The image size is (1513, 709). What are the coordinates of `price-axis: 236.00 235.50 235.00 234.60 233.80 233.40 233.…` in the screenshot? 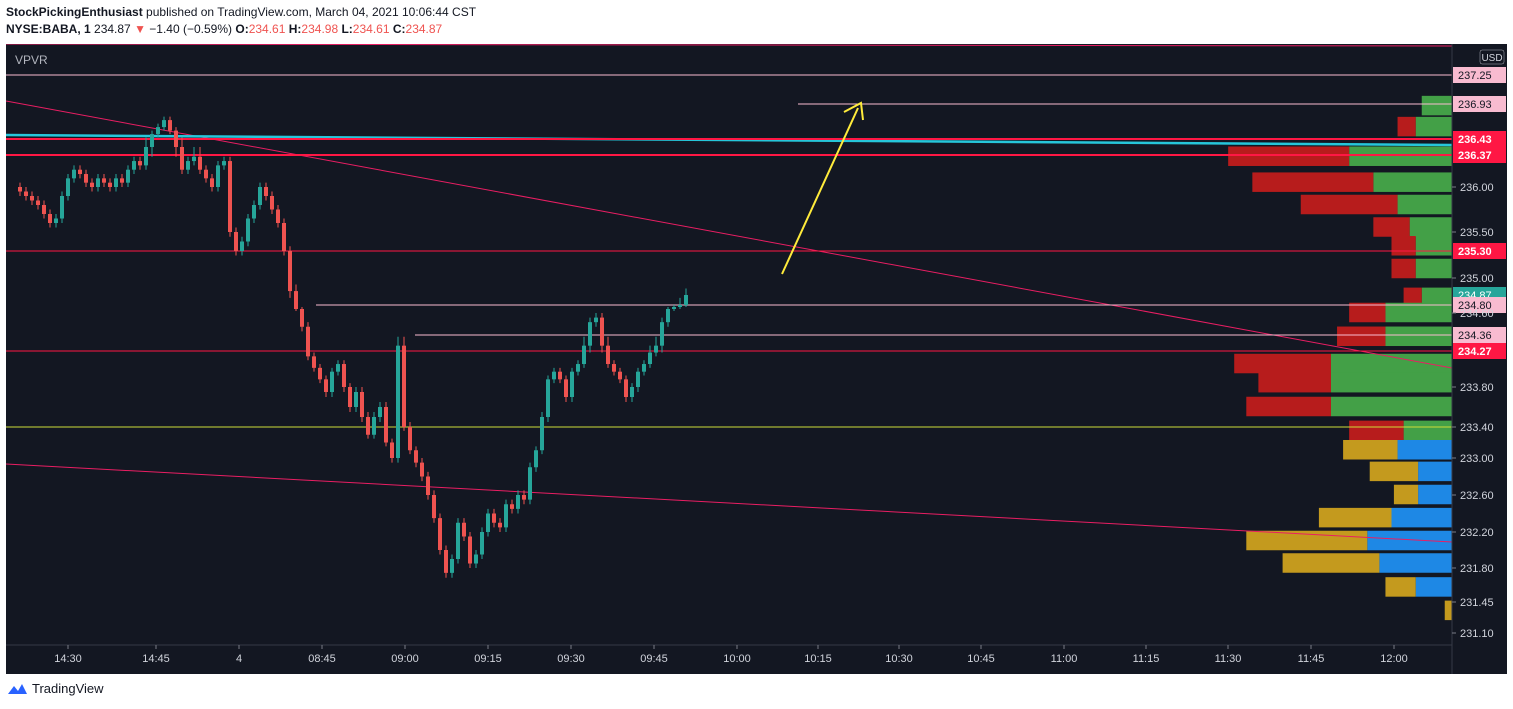 It's located at (1472, 359).